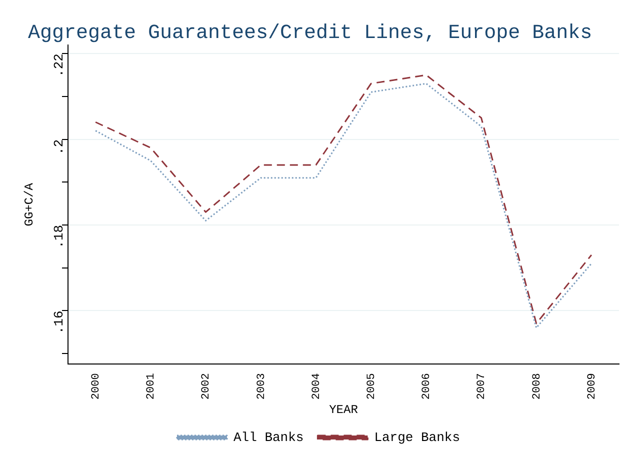 The height and width of the screenshot is (464, 639). Describe the element at coordinates (592, 386) in the screenshot. I see `x-tick-label: 2009` at that location.